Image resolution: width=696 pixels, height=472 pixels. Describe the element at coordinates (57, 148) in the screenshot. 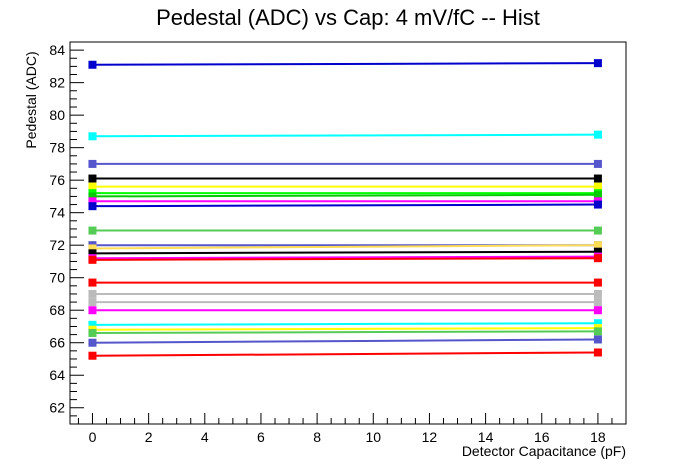

I see `y-tick-label: 78` at that location.